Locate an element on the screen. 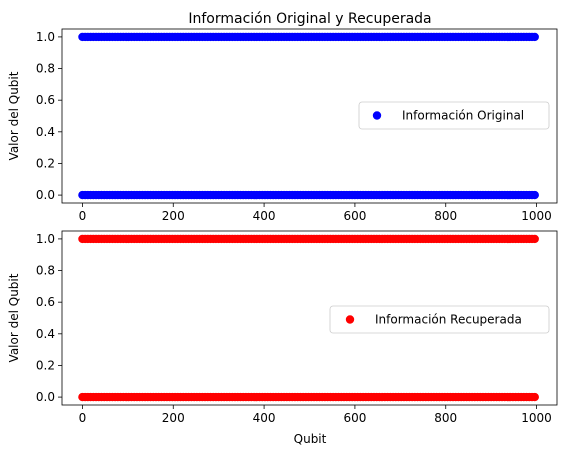  legend: Información Original is located at coordinates (454, 115).